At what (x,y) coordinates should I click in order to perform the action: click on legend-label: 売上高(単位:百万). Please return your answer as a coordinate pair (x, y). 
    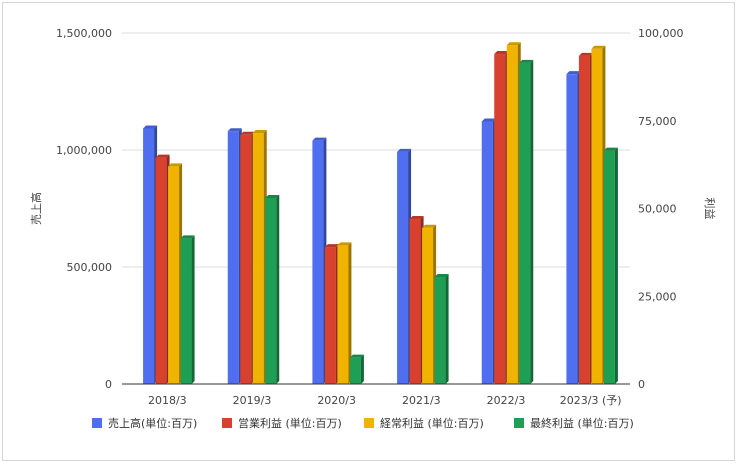
    Looking at the image, I should click on (152, 423).